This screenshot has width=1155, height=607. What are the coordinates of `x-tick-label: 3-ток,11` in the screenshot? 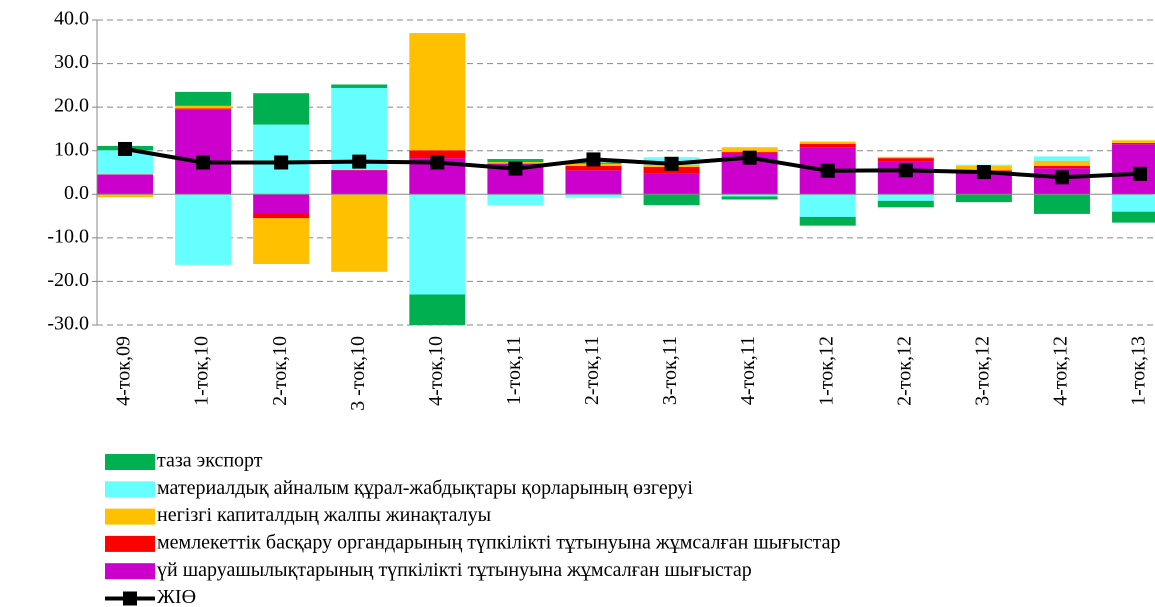 It's located at (670, 370).